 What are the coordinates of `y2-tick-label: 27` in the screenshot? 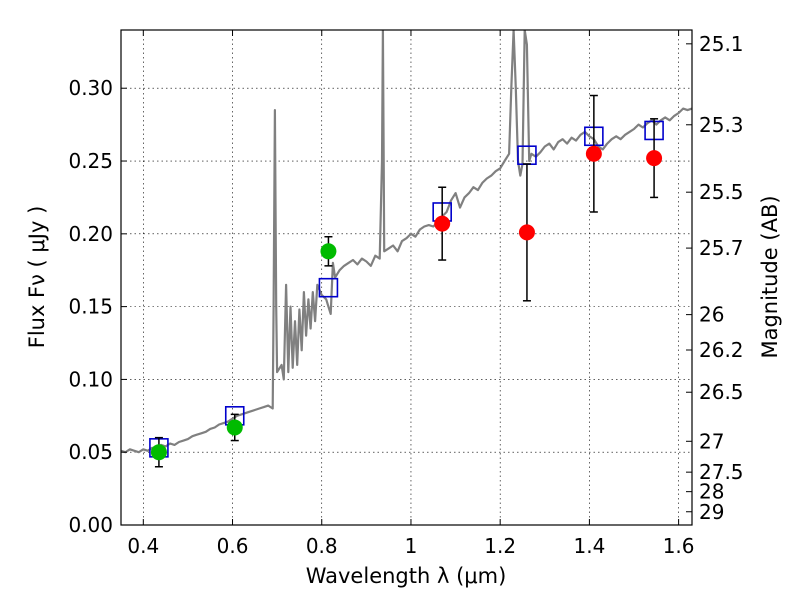 It's located at (711, 441).